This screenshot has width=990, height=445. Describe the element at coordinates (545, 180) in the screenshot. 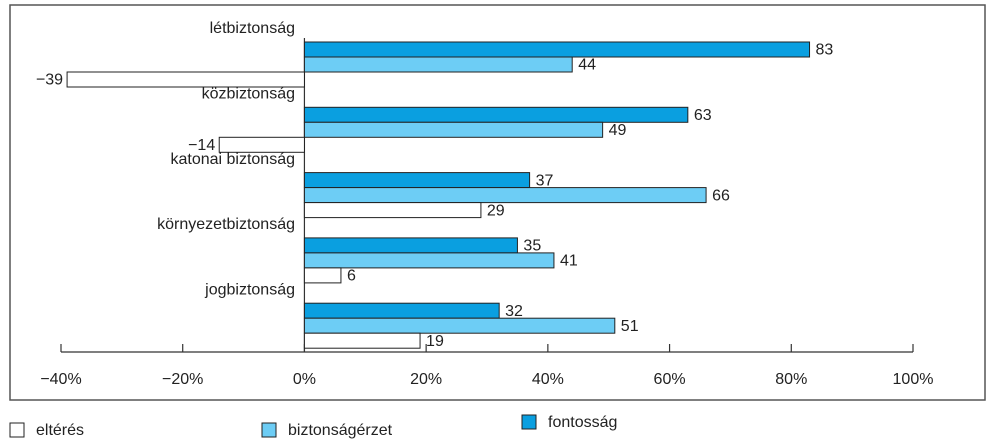

I see `value-label: 37` at that location.